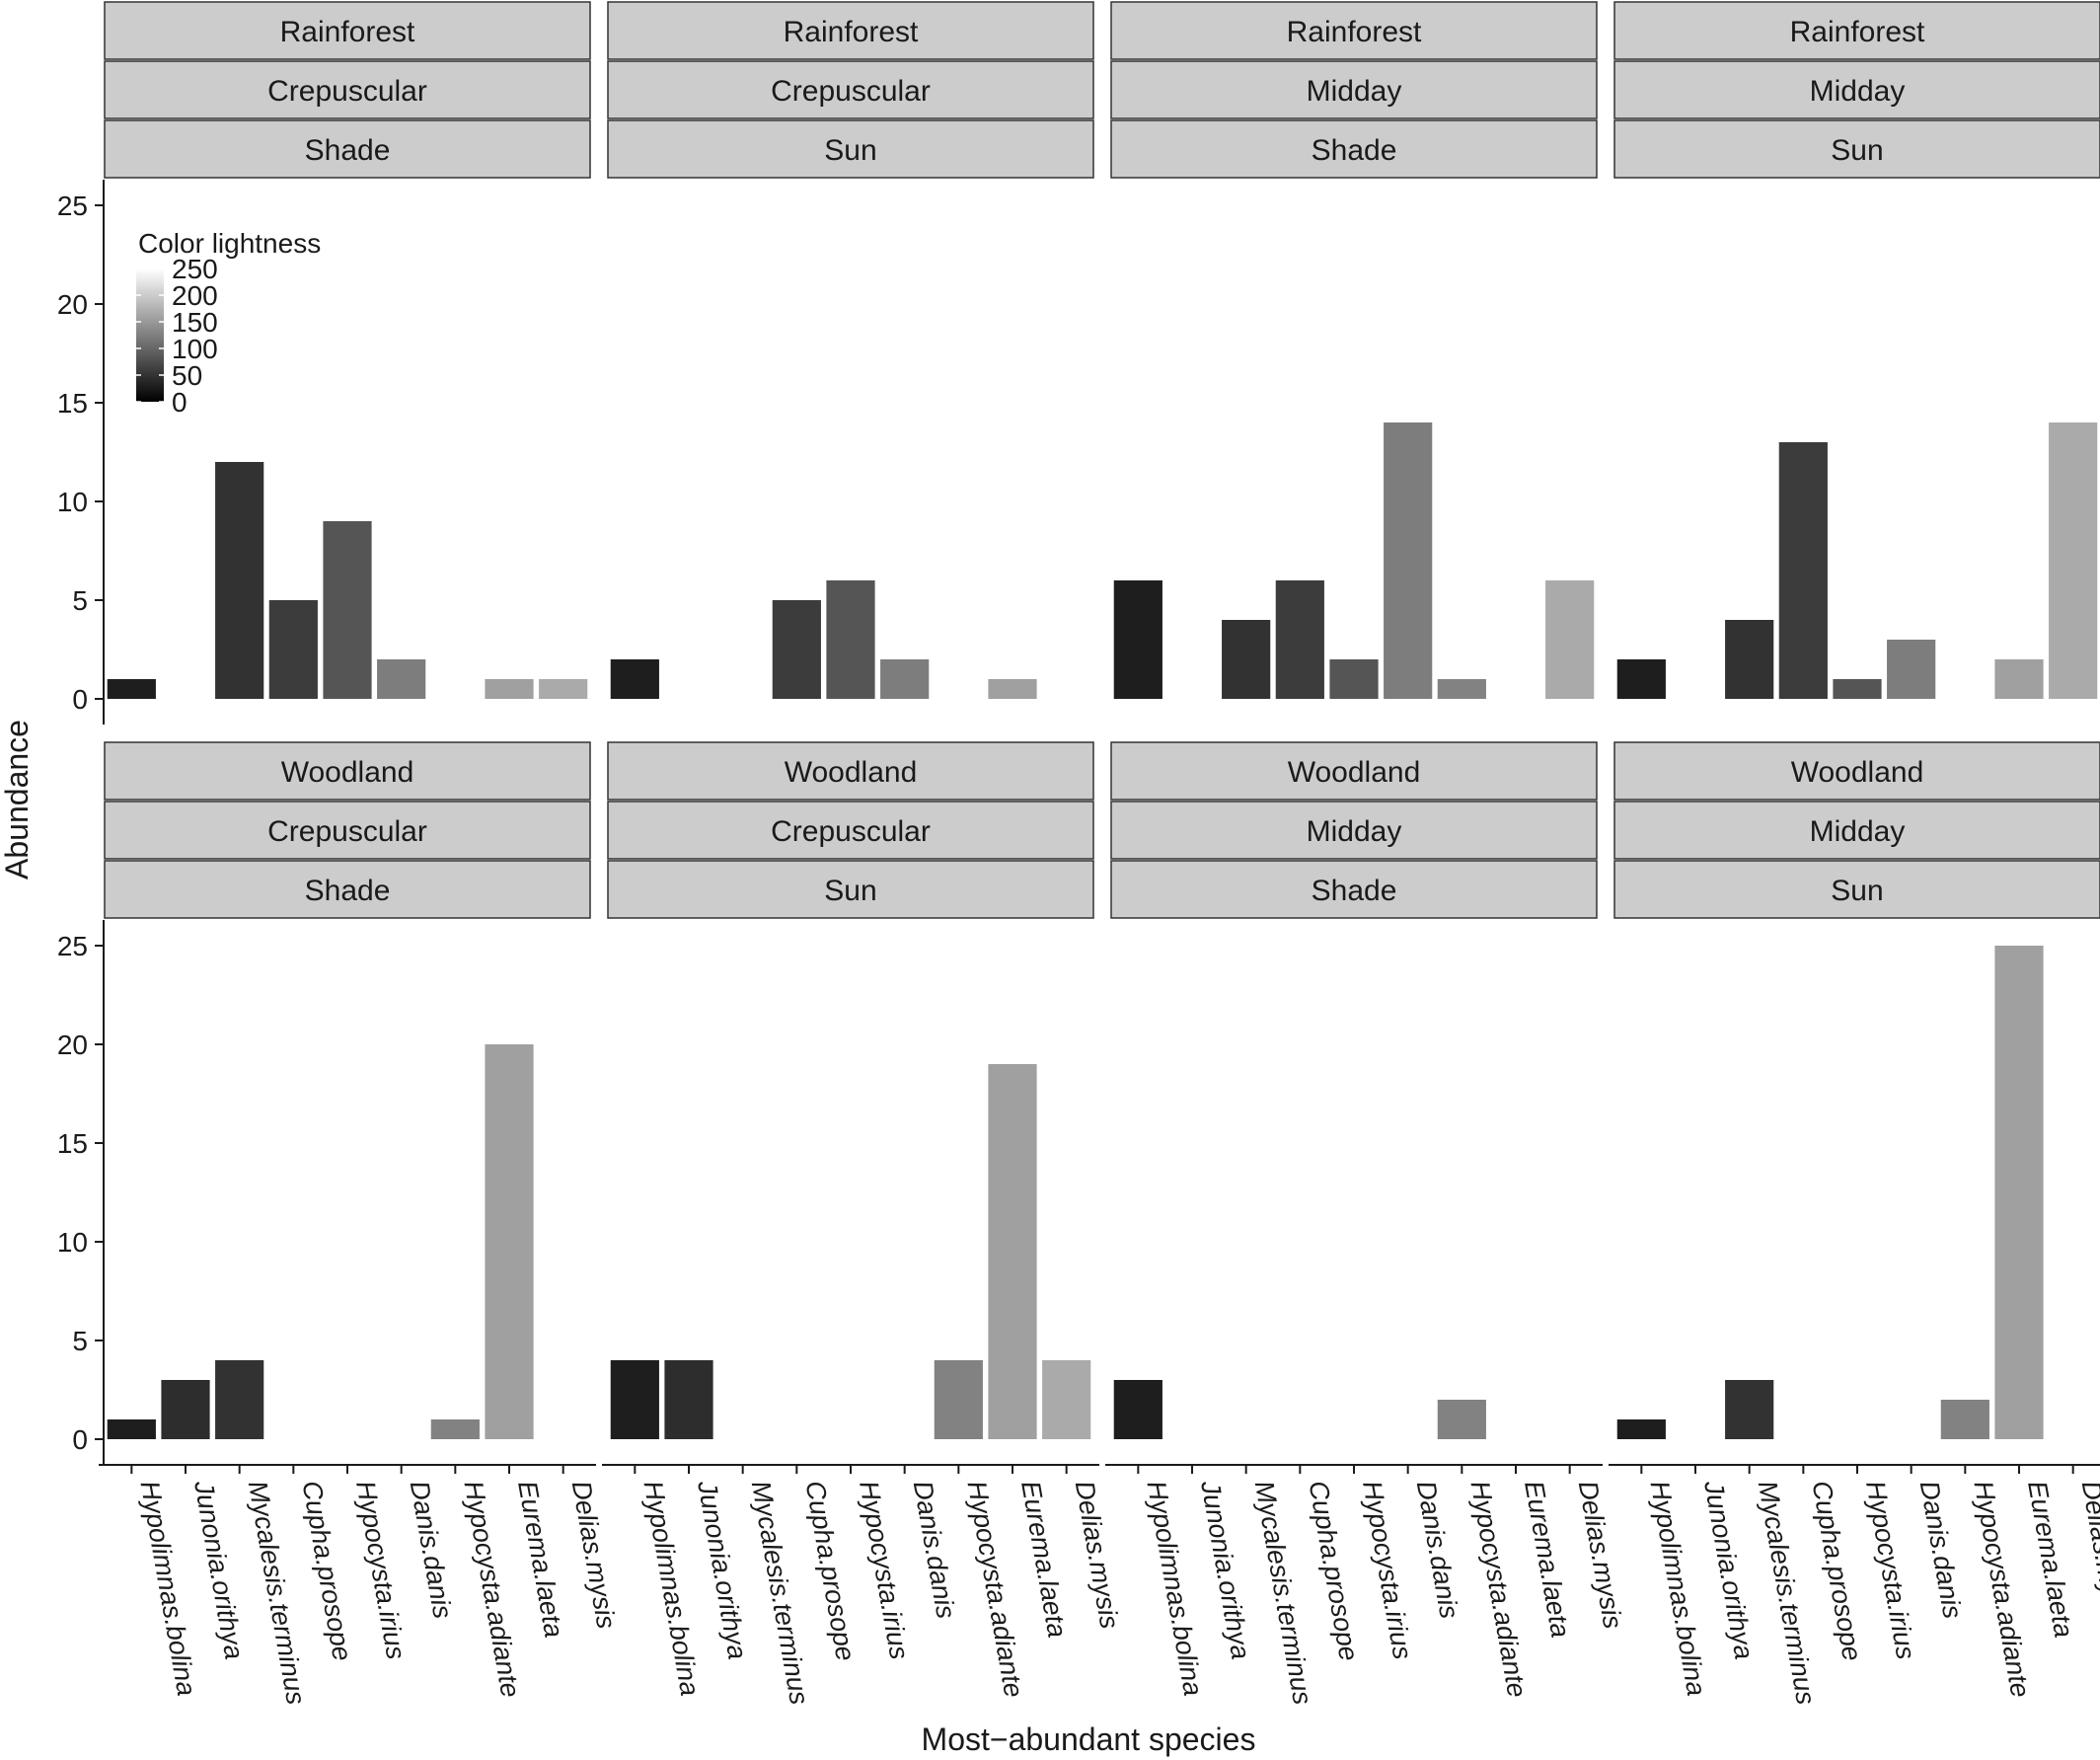 The width and height of the screenshot is (2100, 1760). What do you see at coordinates (230, 244) in the screenshot?
I see `legend-title: Color lightness` at bounding box center [230, 244].